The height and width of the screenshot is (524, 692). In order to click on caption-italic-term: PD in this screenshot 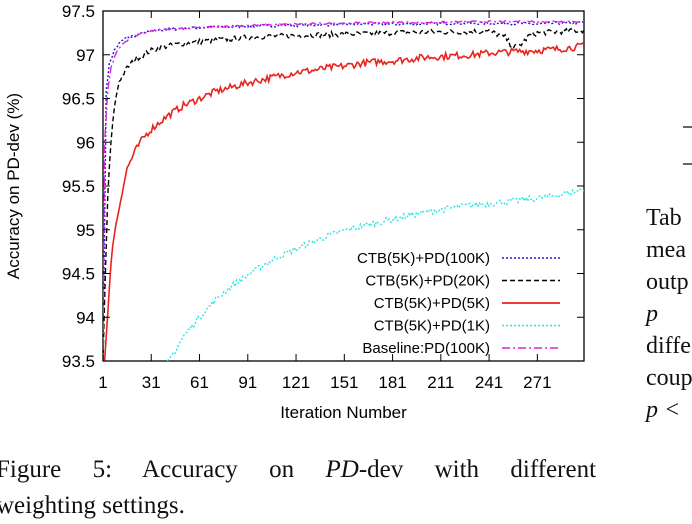, I will do `click(342, 469)`.